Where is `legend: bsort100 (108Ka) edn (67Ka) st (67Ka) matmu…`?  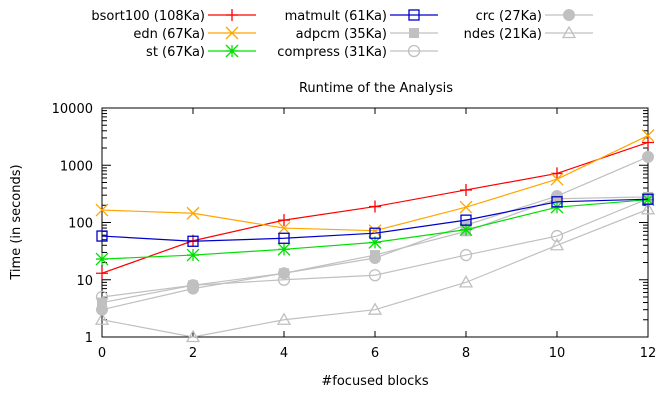 legend: bsort100 (108Ka) edn (67Ka) st (67Ka) matmu… is located at coordinates (342, 34).